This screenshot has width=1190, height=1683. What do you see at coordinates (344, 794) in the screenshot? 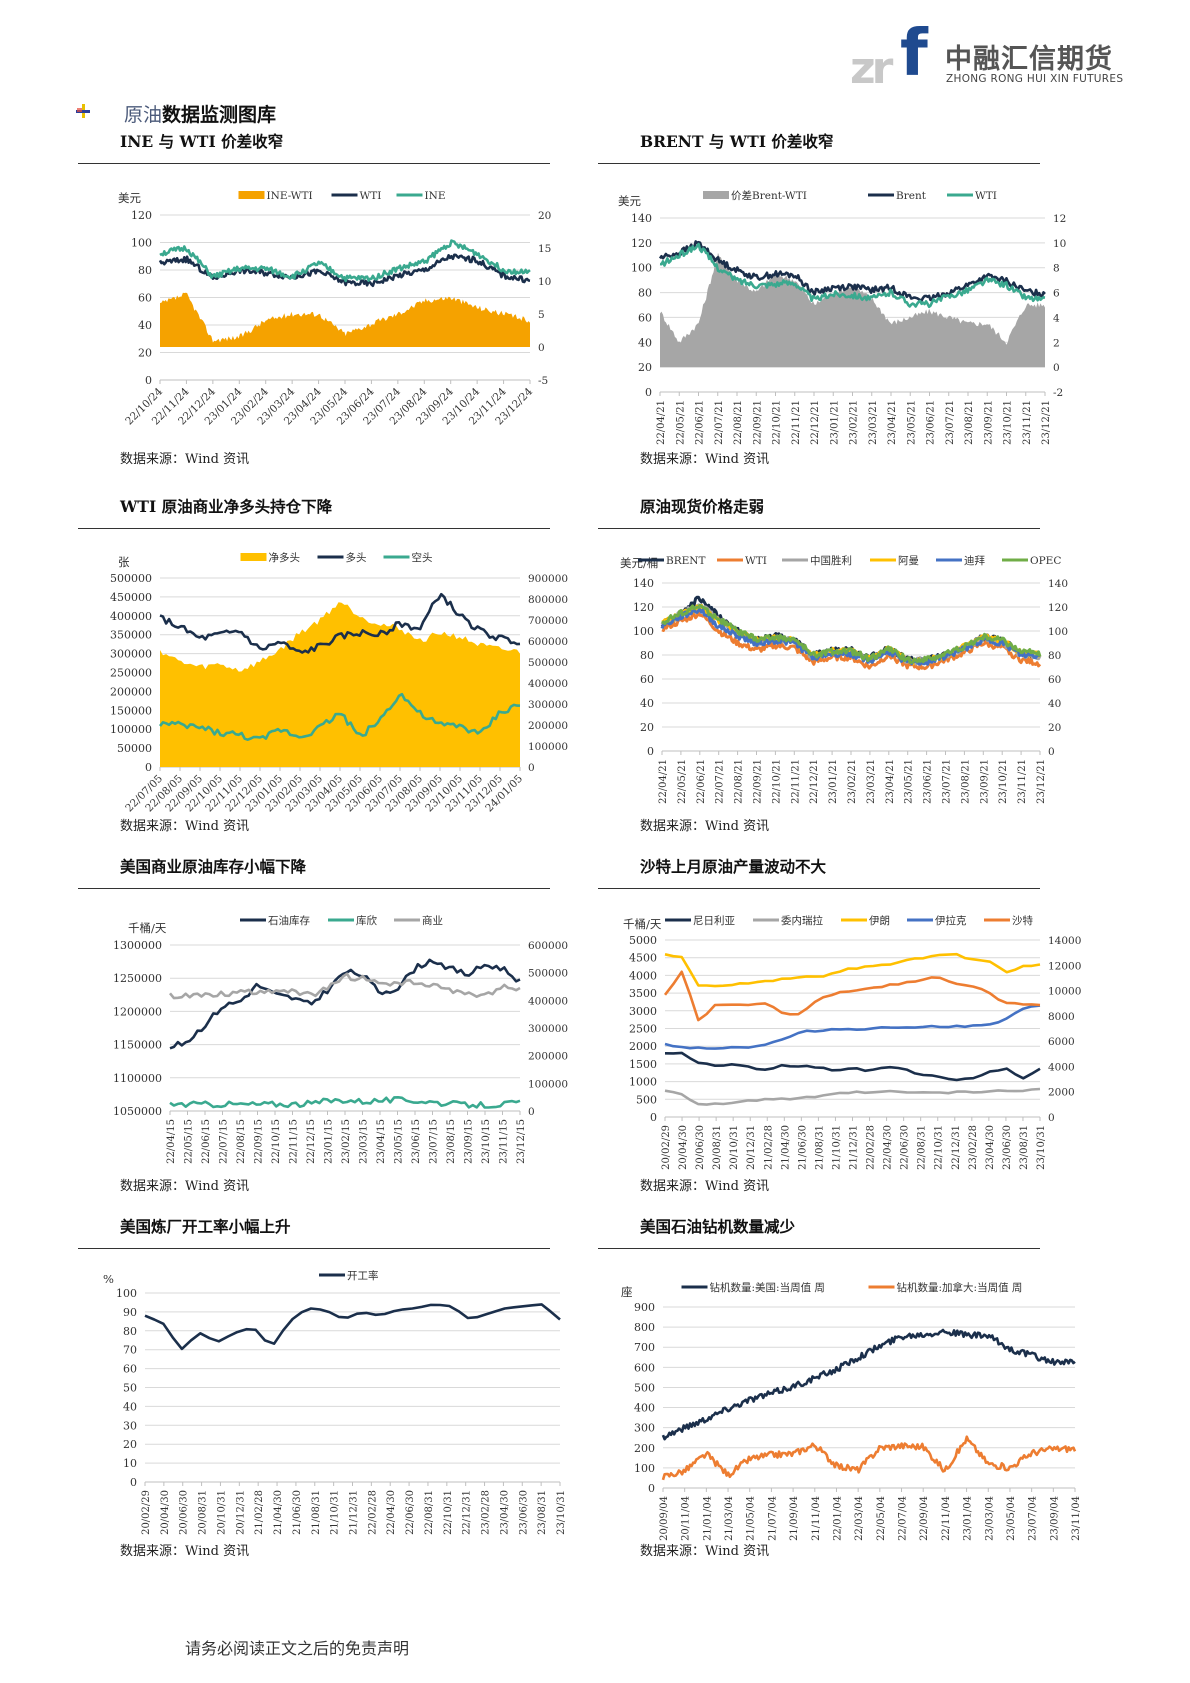
I see `x-tick-label: 23/05/05` at bounding box center [344, 794].